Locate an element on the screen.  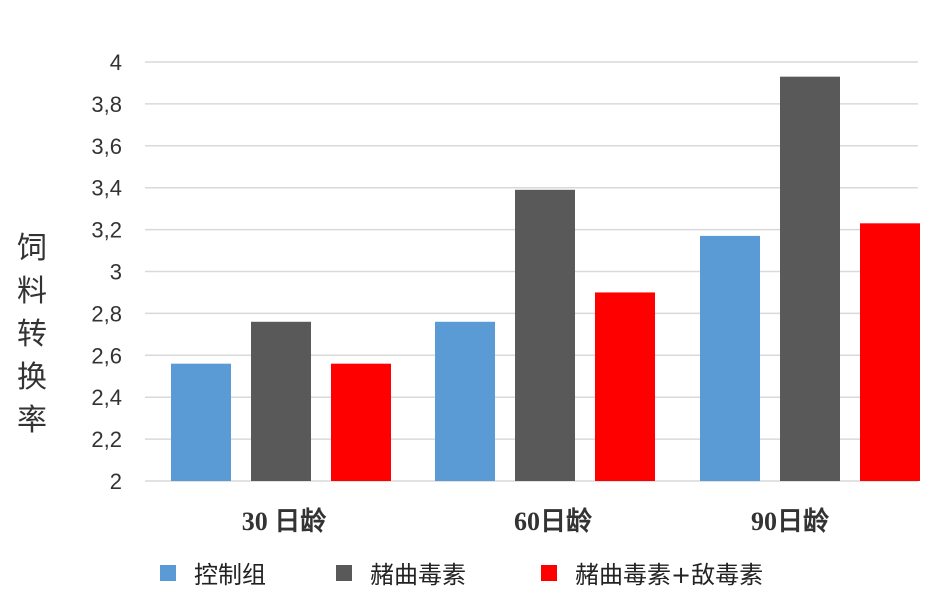
legend-label: 赭曲毒素+敌毒素 is located at coordinates (669, 575).